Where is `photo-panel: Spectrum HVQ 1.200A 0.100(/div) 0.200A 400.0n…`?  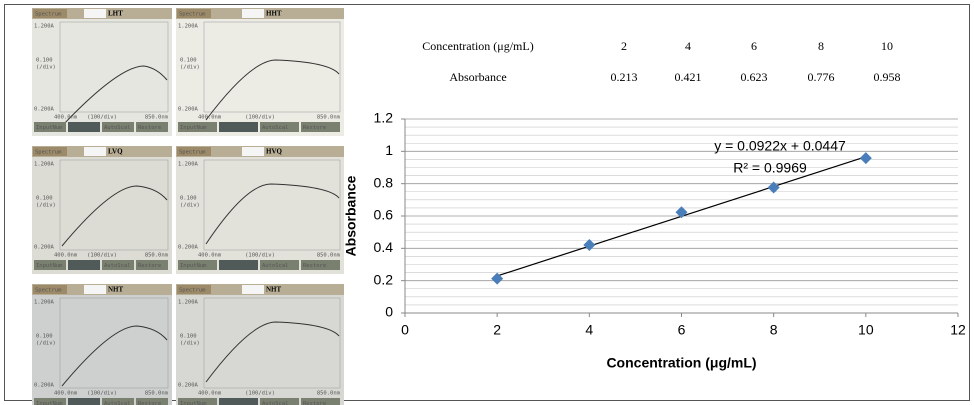
photo-panel: Spectrum HVQ 1.200A 0.100(/div) 0.200A 400.0n… is located at coordinates (260, 210).